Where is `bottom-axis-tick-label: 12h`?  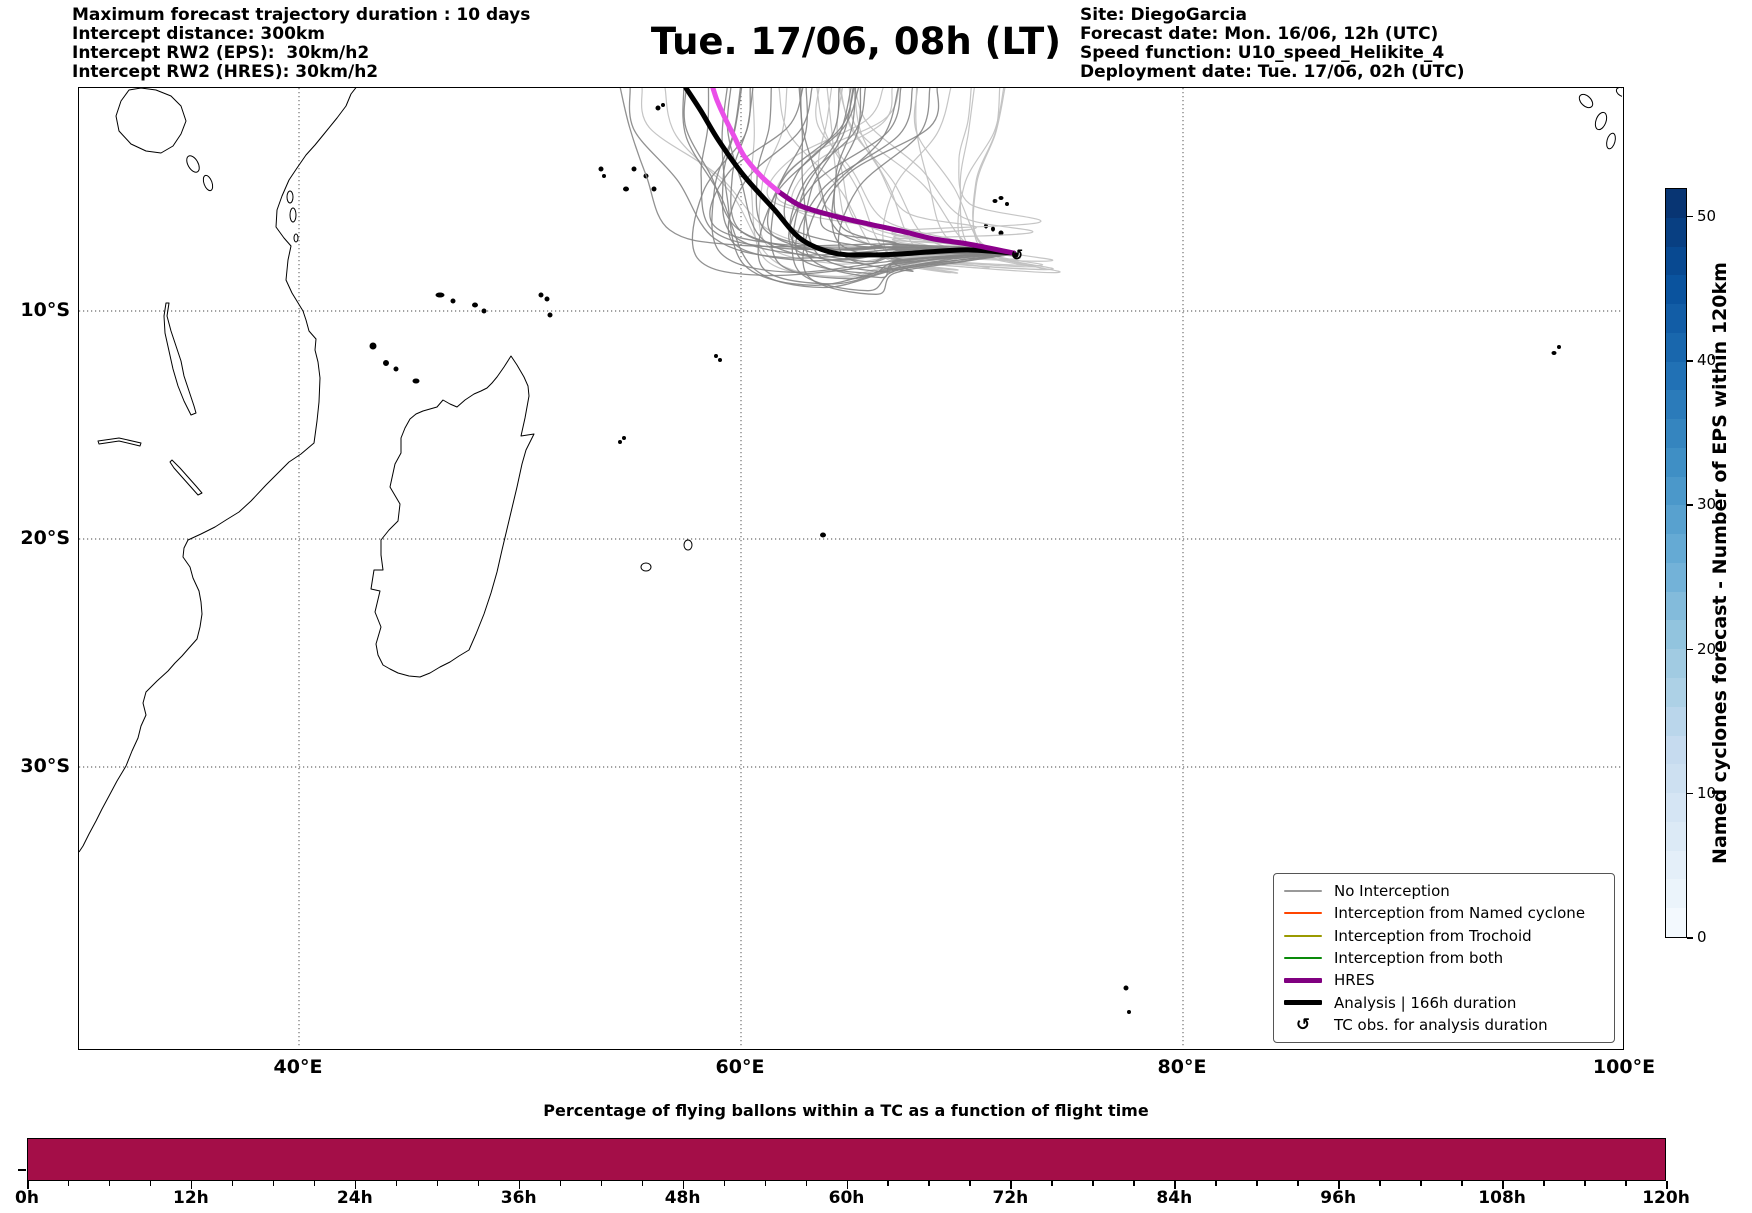
bottom-axis-tick-label: 12h is located at coordinates (191, 1198).